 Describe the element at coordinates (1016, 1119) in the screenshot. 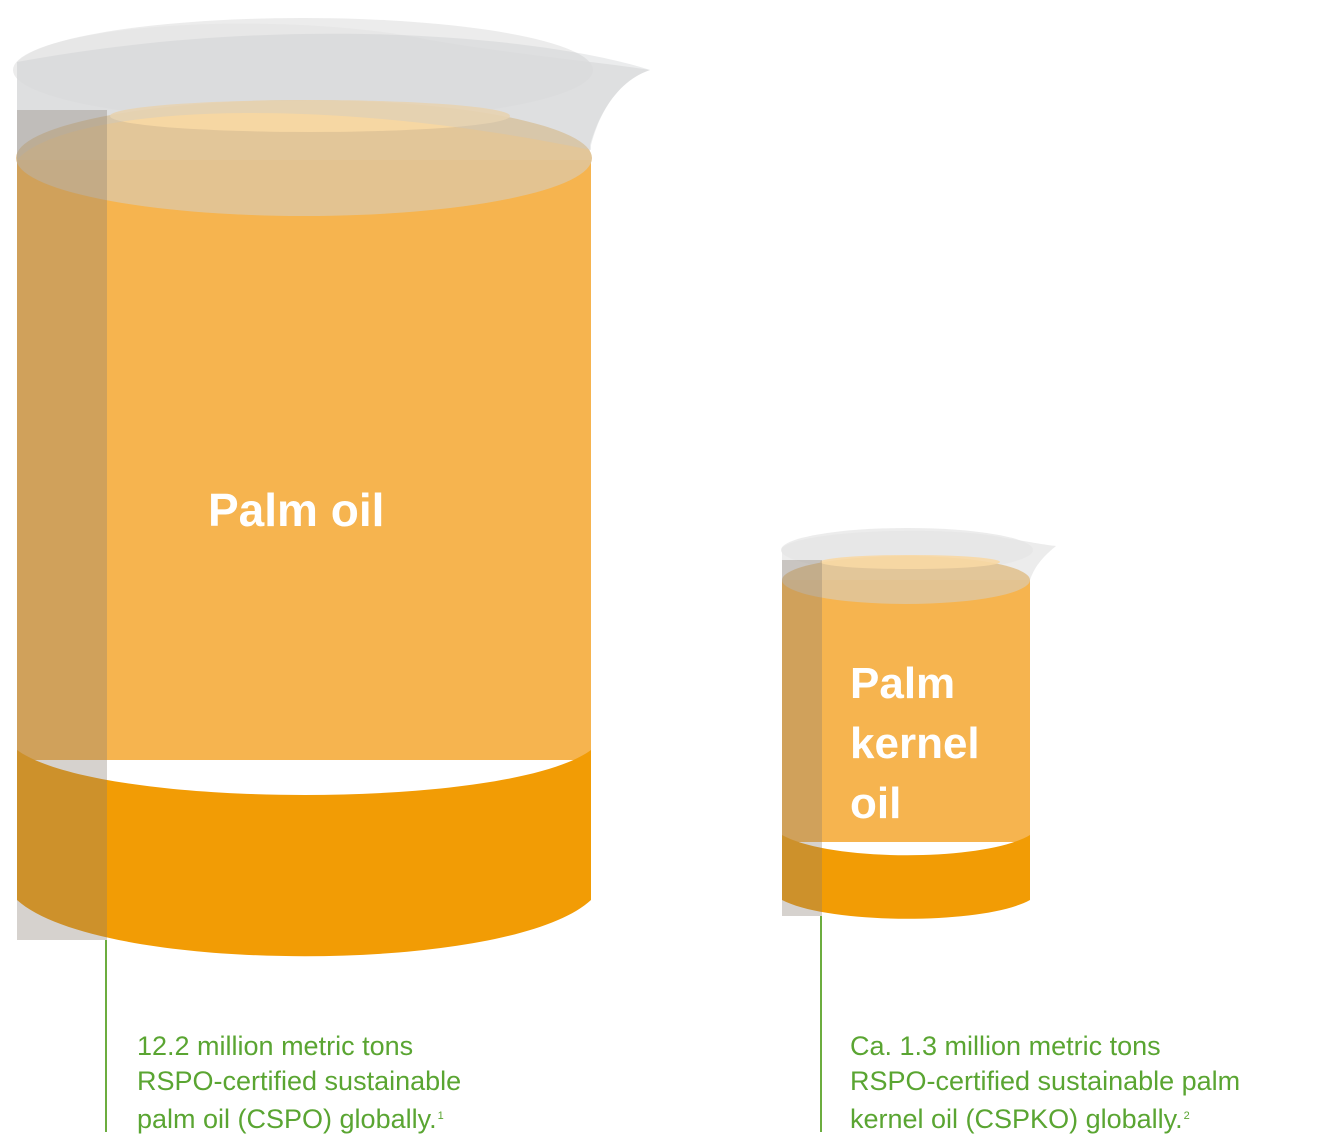

I see `palm-kernel-oil-caption-line-text: kernel oil (CSPKO) globally.` at that location.